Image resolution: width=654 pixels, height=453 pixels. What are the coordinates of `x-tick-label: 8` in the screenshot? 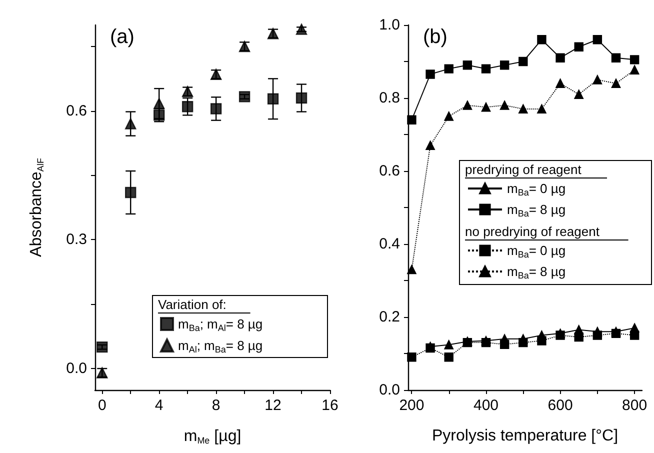 It's located at (216, 405).